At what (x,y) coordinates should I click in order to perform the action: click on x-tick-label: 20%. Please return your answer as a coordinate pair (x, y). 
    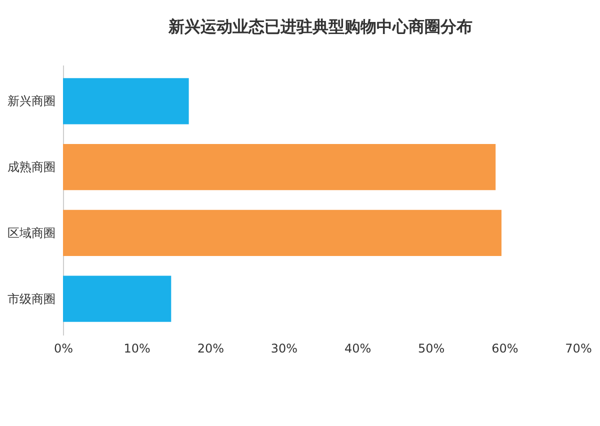
    Looking at the image, I should click on (210, 349).